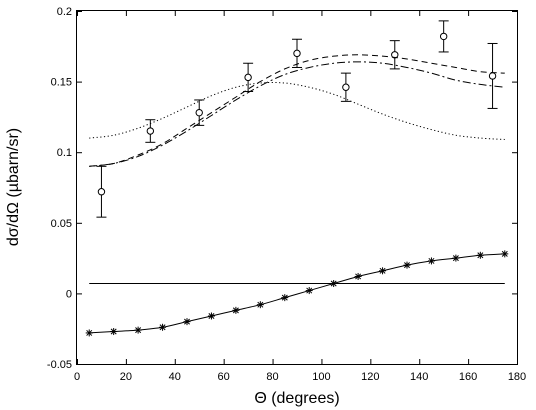 The width and height of the screenshot is (536, 410). What do you see at coordinates (61, 83) in the screenshot?
I see `y-tick-label: 0.15` at bounding box center [61, 83].